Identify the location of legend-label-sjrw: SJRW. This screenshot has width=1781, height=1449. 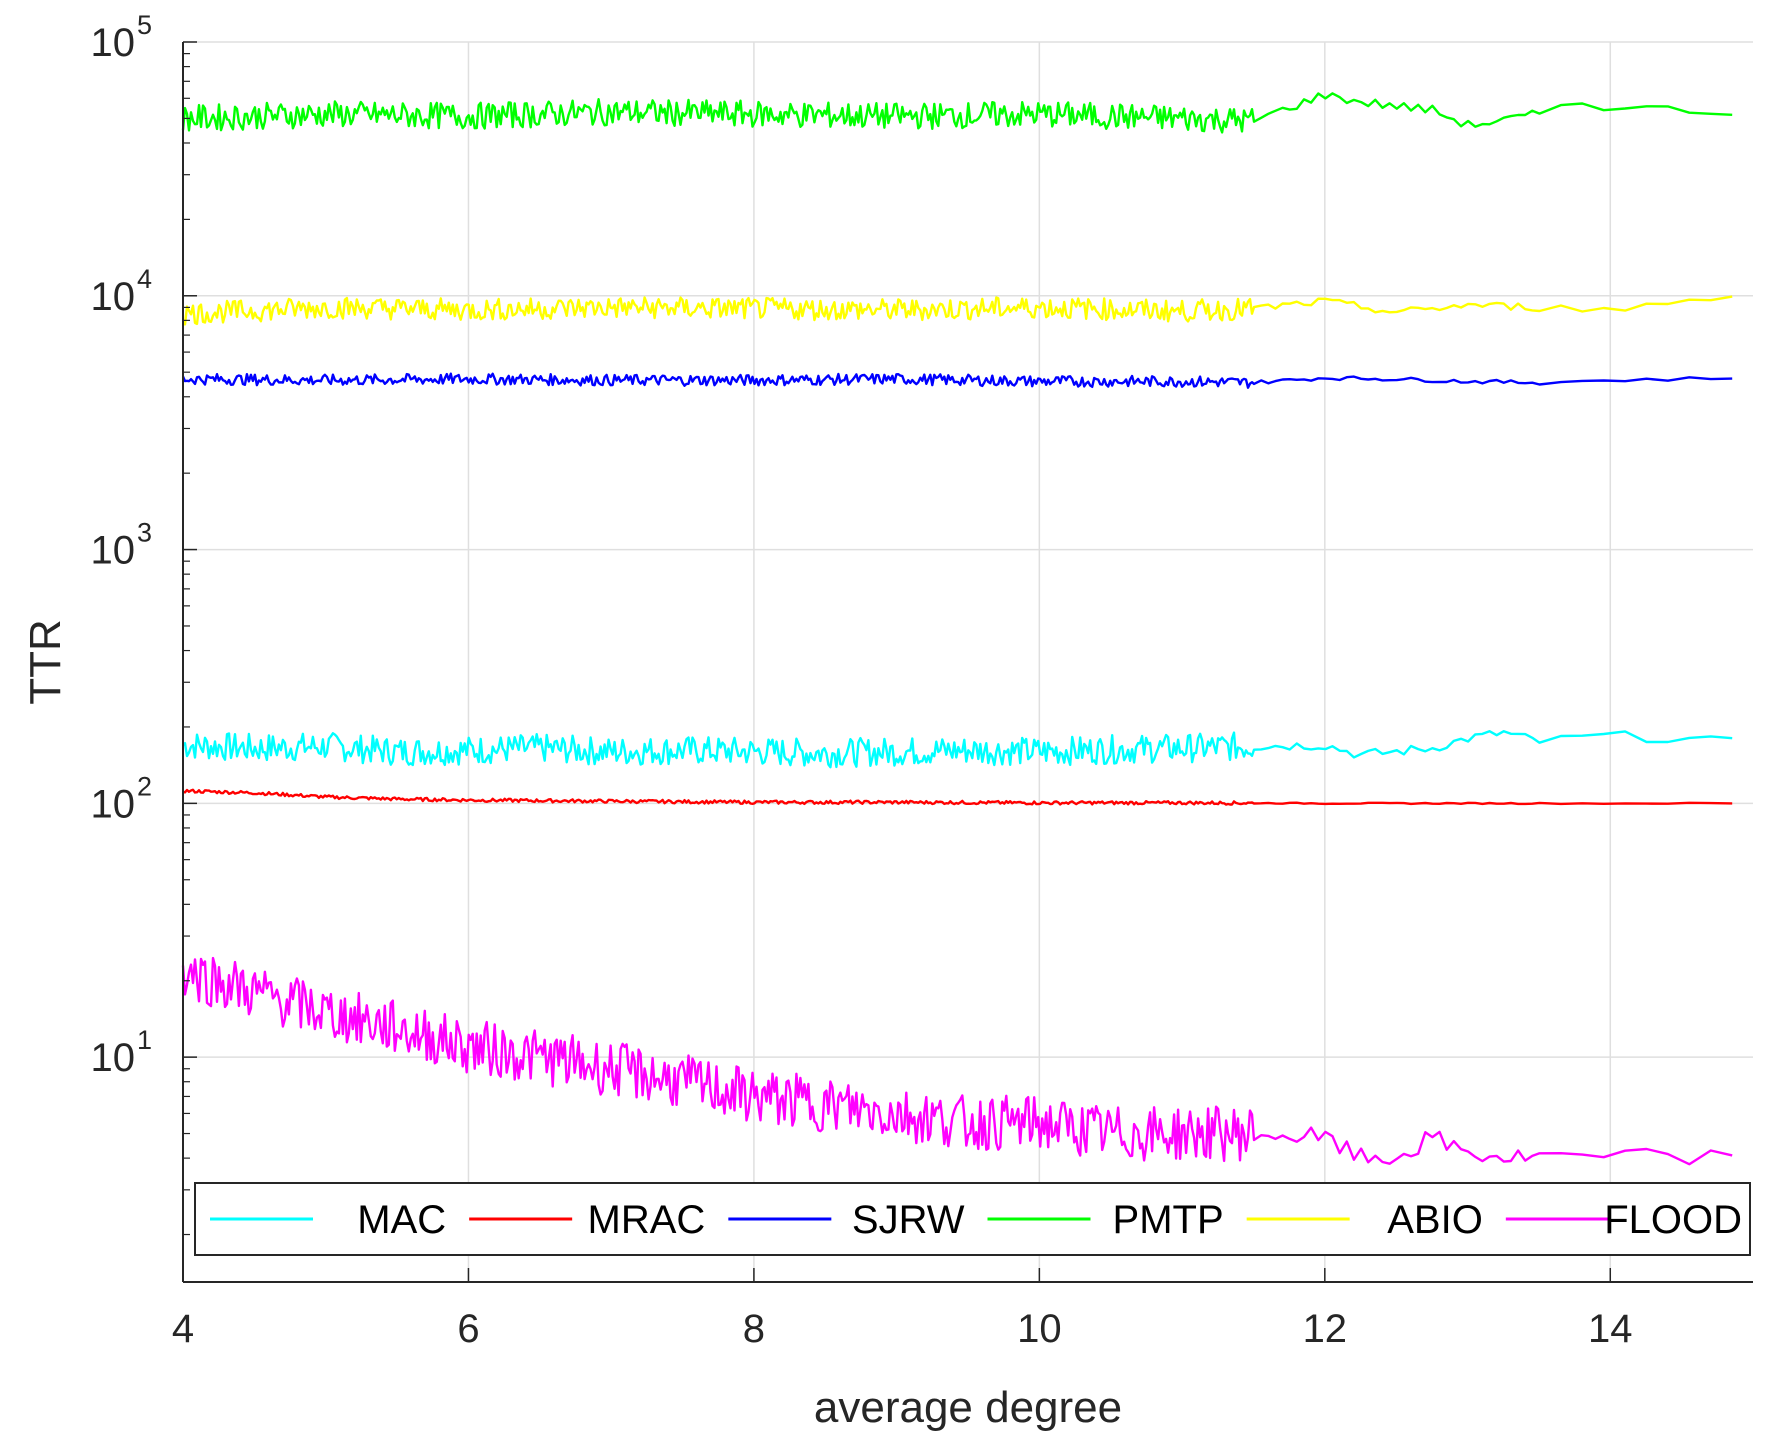
(908, 1220).